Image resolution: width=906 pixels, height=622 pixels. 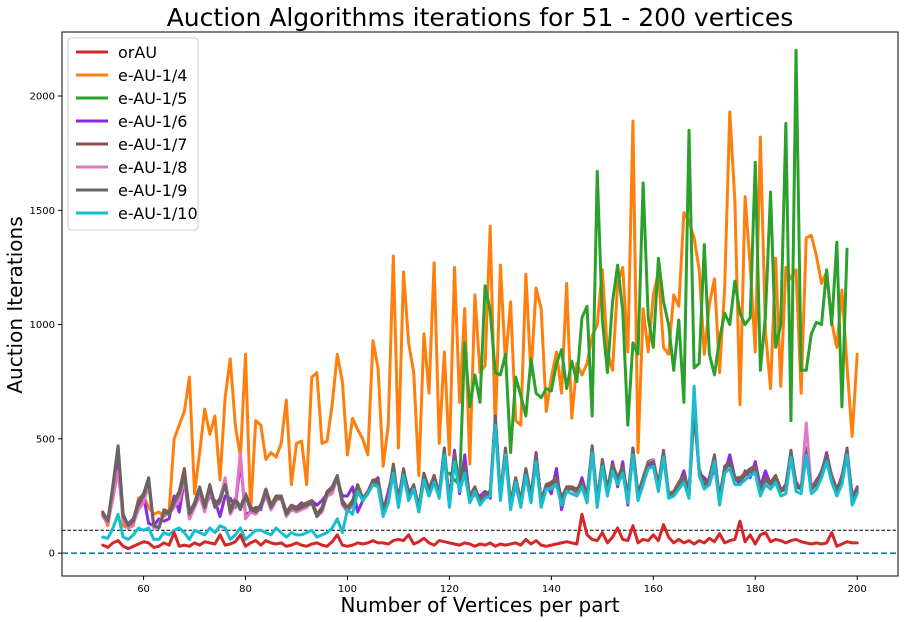 What do you see at coordinates (551, 589) in the screenshot?
I see `x-tick-label: 140` at bounding box center [551, 589].